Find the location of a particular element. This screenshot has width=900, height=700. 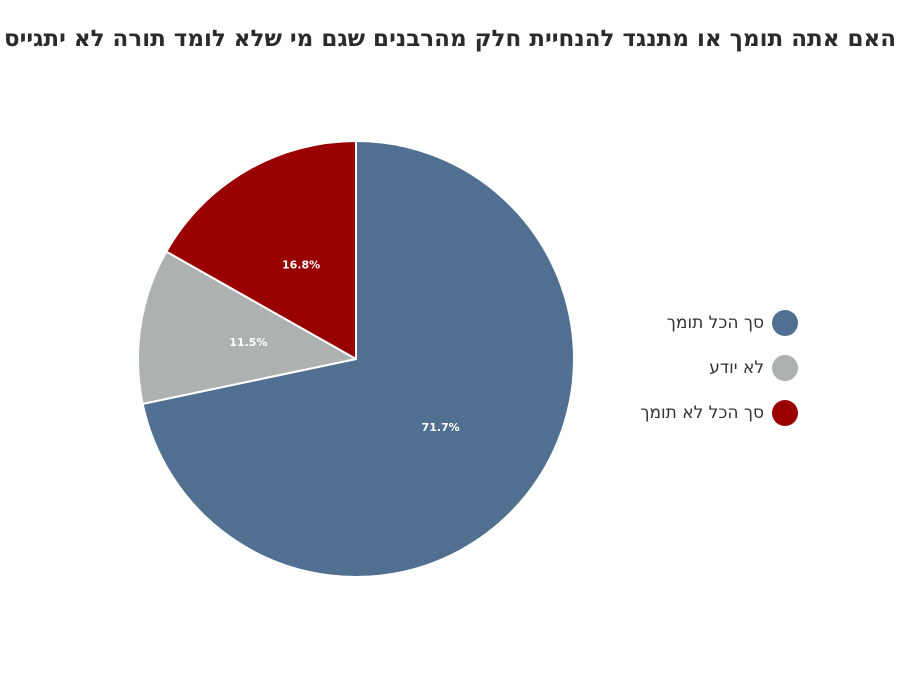

pie-slice-labels: 71.7% 11.5% 16.8% is located at coordinates (344, 346).